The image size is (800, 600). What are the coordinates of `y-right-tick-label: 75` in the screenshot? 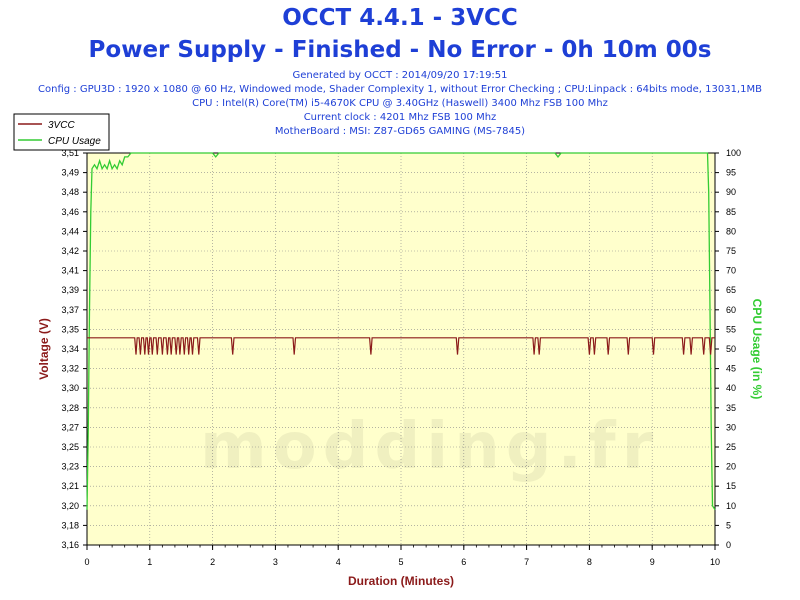 It's located at (731, 251).